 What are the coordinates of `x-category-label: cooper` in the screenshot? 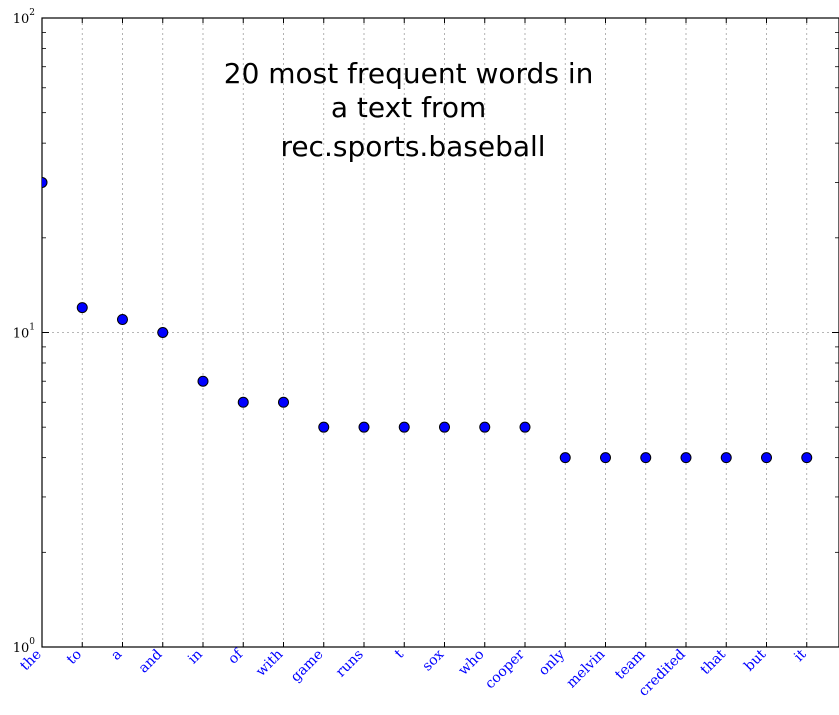 It's located at (505, 669).